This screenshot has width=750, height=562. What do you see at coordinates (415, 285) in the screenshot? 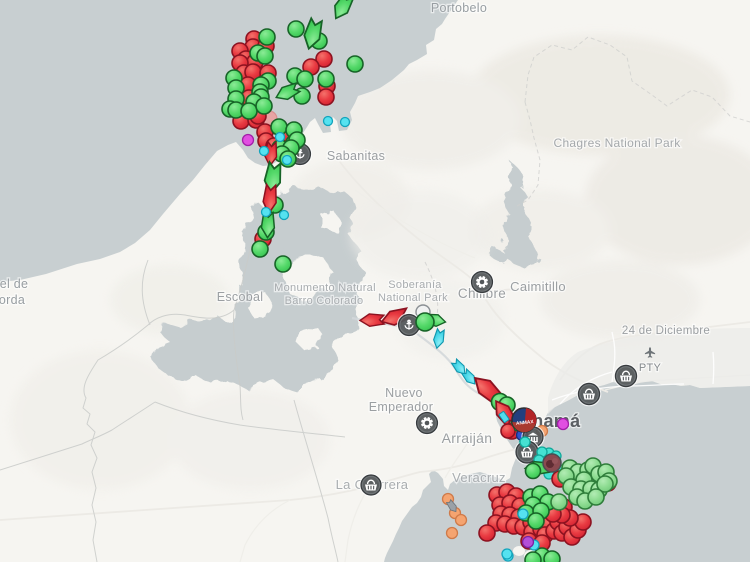
I see `svg-text: Soberanía` at bounding box center [415, 285].